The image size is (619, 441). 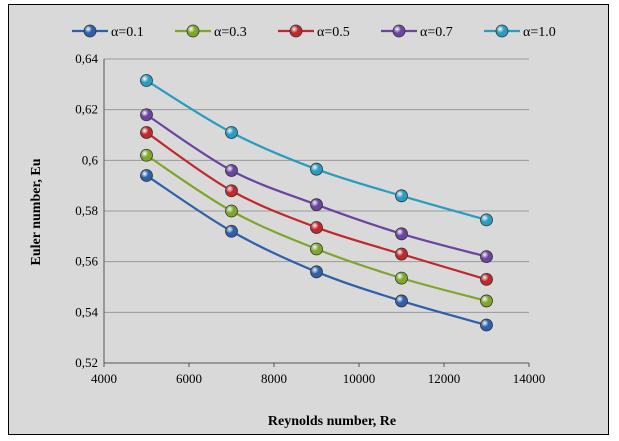 What do you see at coordinates (189, 378) in the screenshot?
I see `x-tick-label: 6000` at bounding box center [189, 378].